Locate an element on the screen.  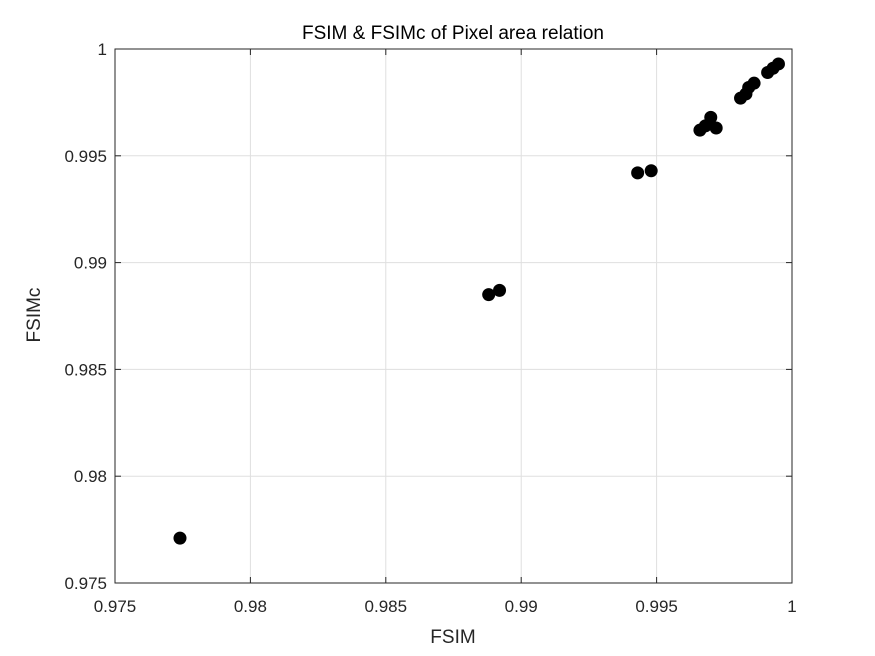
x-tick-label: 0.975 is located at coordinates (115, 606).